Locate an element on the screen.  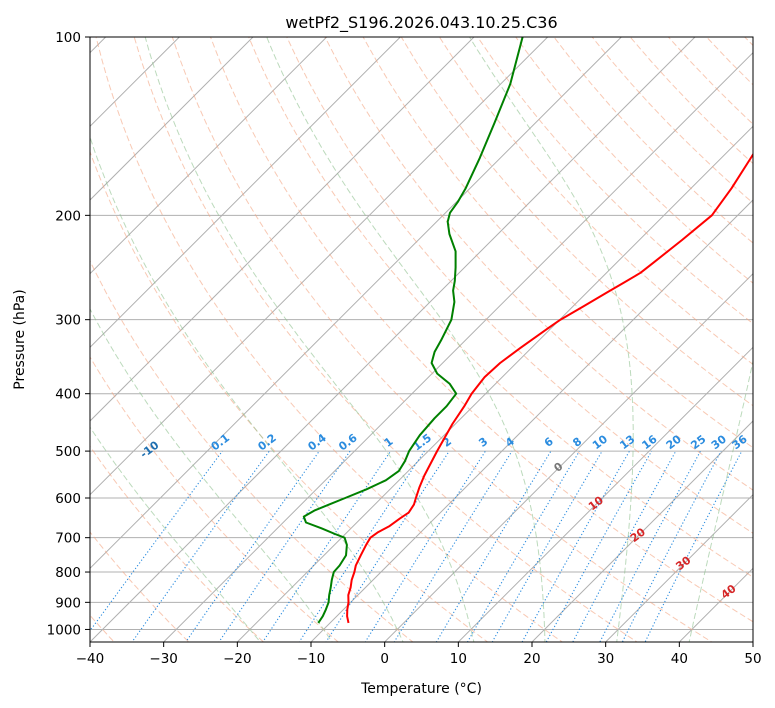
mixing-ratio-label: 6 is located at coordinates (549, 442).